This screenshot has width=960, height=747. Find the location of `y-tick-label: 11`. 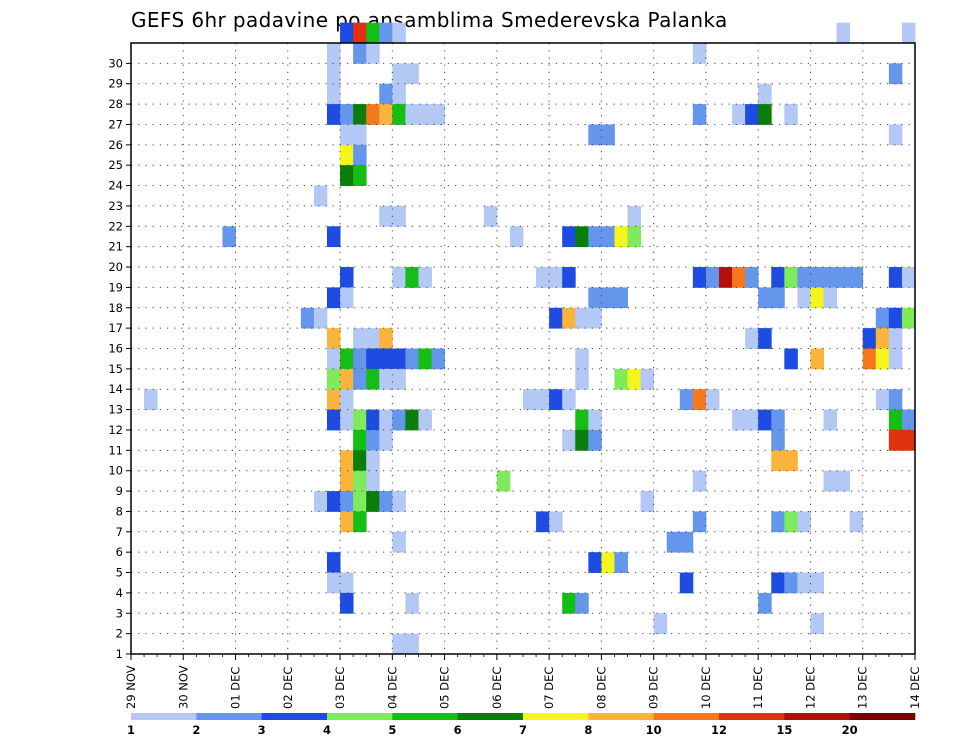

y-tick-label: 11 is located at coordinates (115, 450).